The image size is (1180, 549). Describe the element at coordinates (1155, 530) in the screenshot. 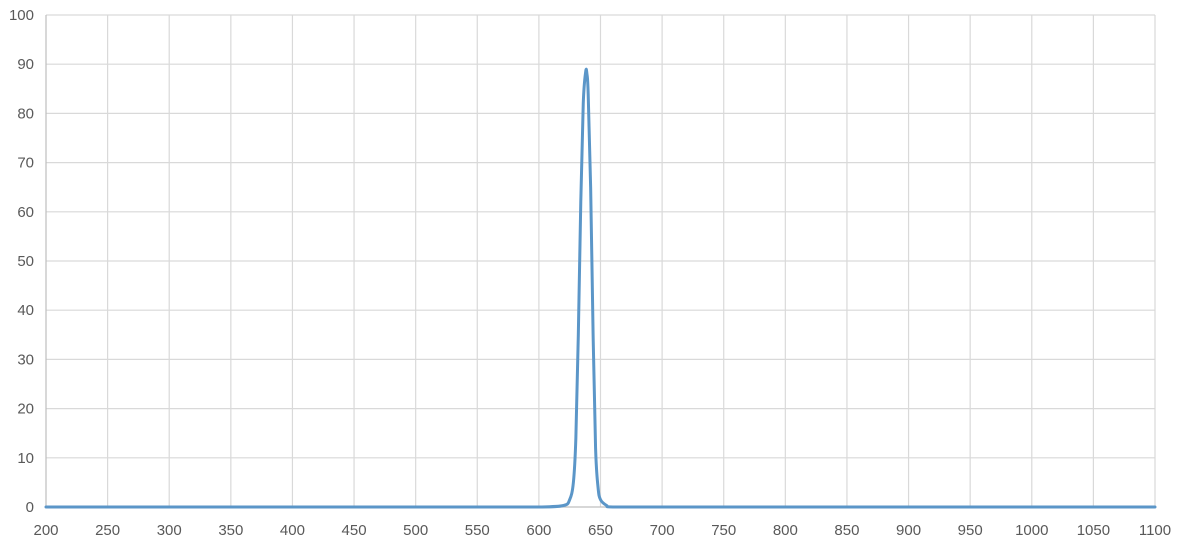

I see `x-tick-label: 1100` at that location.